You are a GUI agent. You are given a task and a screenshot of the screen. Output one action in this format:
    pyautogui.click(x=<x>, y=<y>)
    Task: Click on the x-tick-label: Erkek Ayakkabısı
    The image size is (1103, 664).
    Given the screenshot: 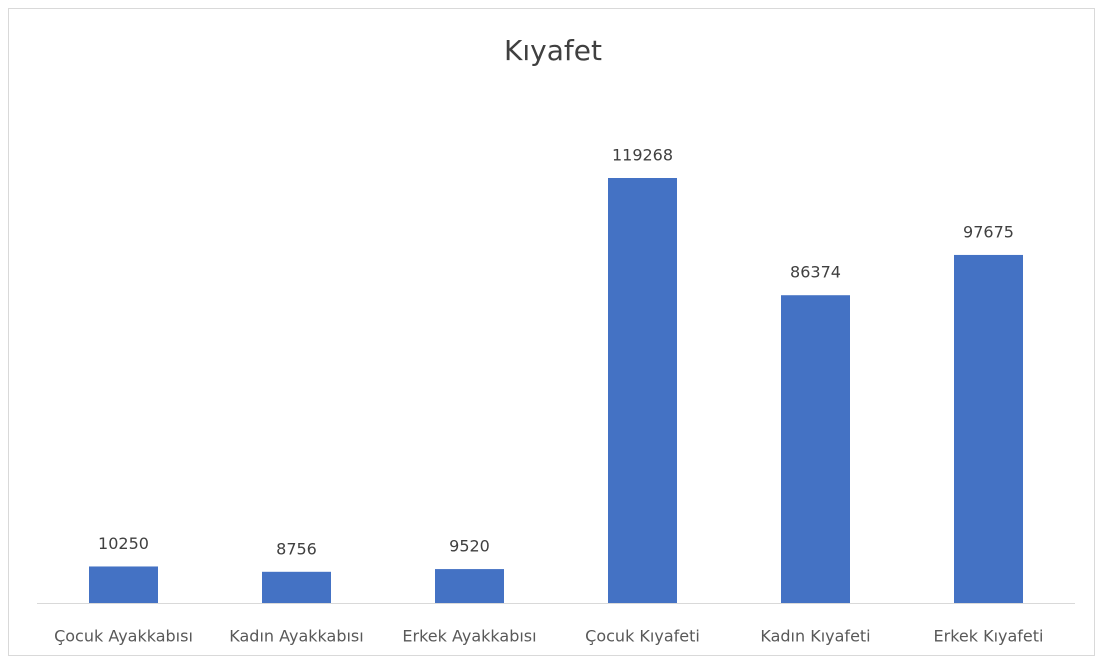 What is the action you would take?
    pyautogui.click(x=469, y=636)
    